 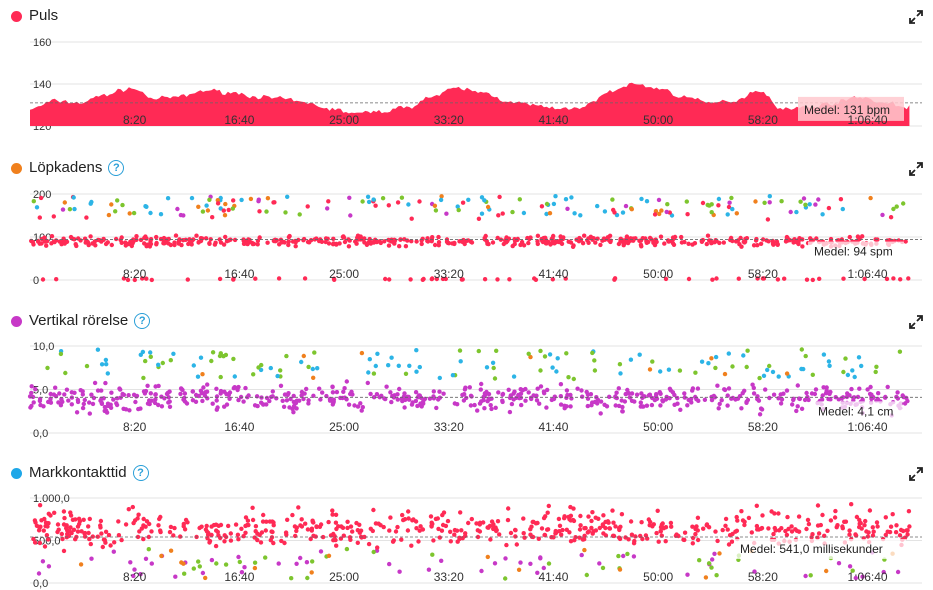 What do you see at coordinates (66, 167) in the screenshot?
I see `chart-title-text: Löpkadens` at bounding box center [66, 167].